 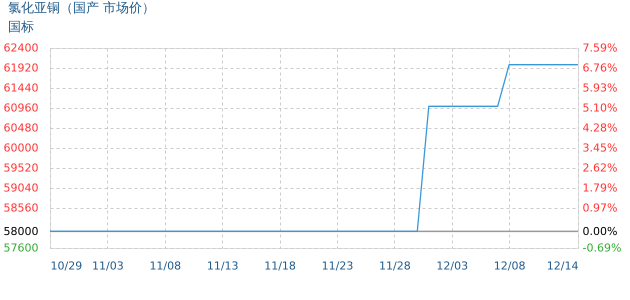 I want to click on y2-tick-label: 0.00%, so click(x=600, y=231).